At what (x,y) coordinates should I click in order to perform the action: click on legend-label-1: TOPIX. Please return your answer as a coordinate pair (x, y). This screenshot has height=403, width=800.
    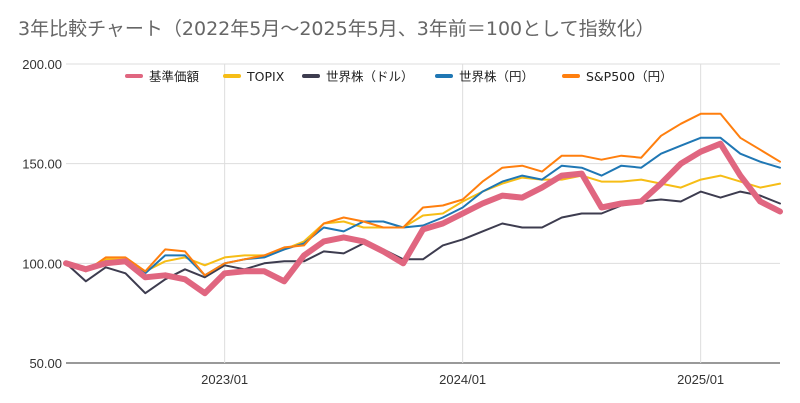
    Looking at the image, I should click on (265, 76).